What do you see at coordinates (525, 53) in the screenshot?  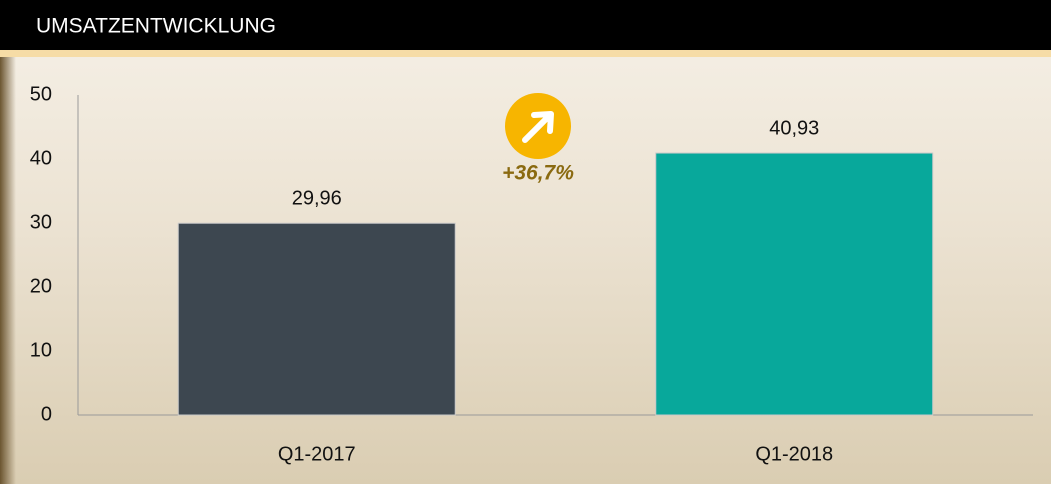 I see `header-accent` at bounding box center [525, 53].